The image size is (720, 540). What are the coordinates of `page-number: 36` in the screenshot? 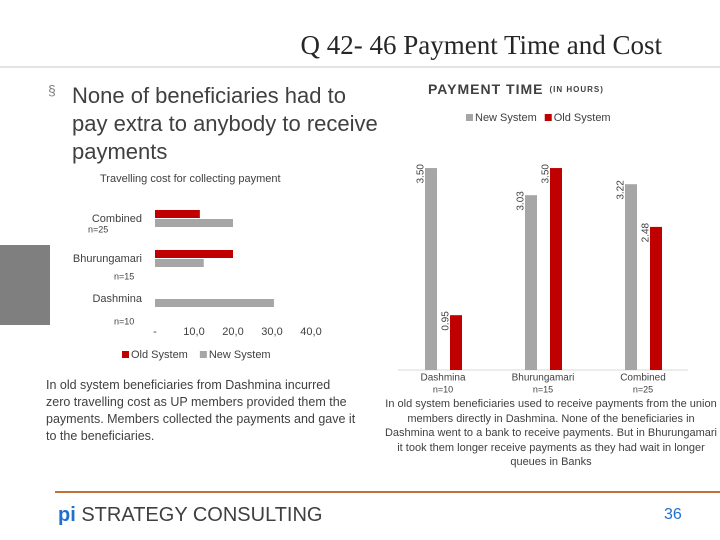 It's located at (673, 514).